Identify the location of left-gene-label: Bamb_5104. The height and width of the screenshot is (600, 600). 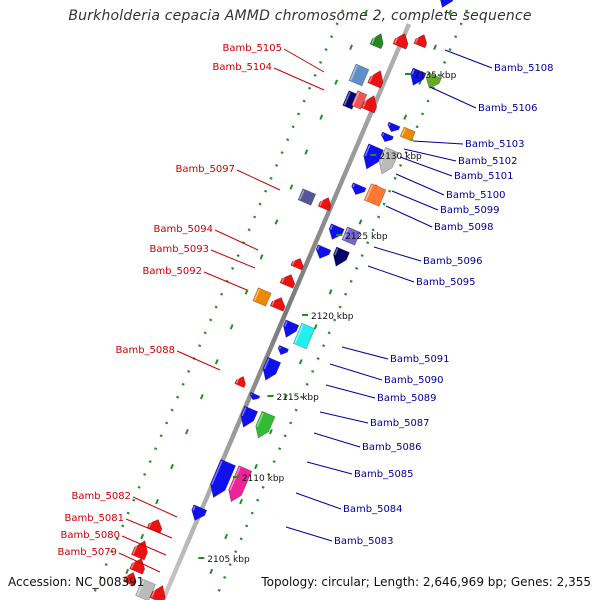
(242, 67).